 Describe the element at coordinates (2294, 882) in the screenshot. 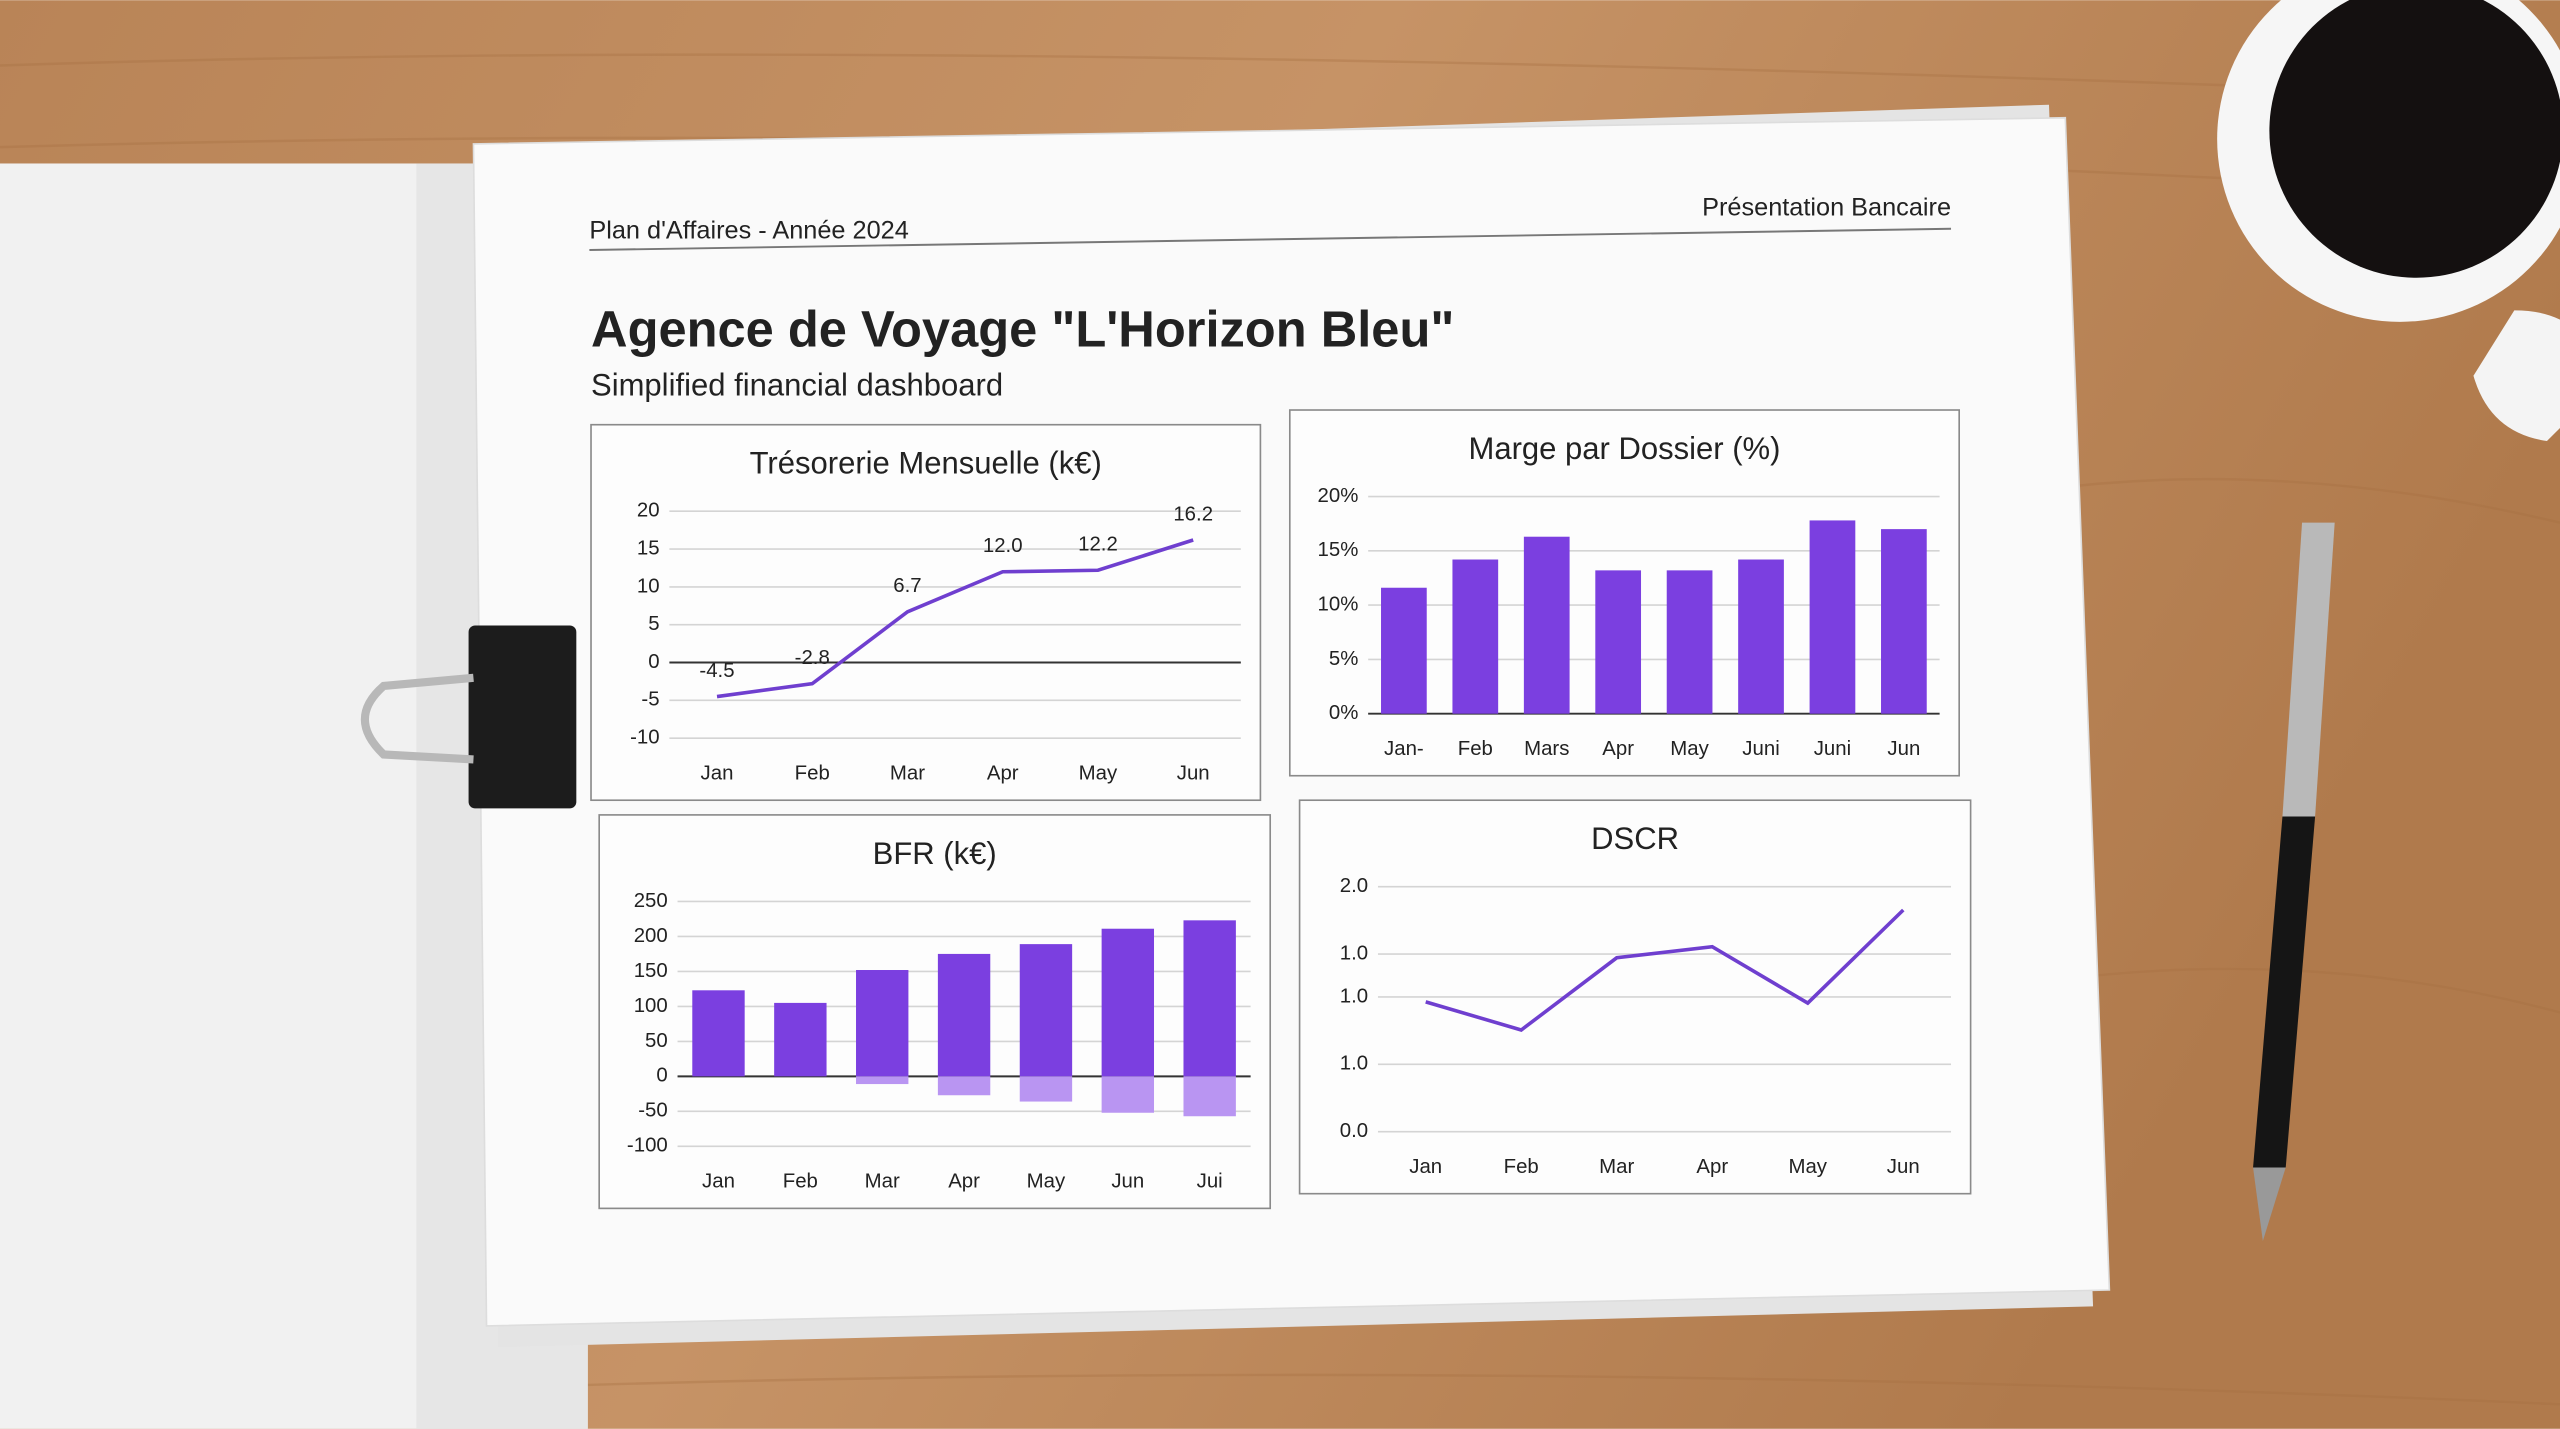

I see `pen` at that location.